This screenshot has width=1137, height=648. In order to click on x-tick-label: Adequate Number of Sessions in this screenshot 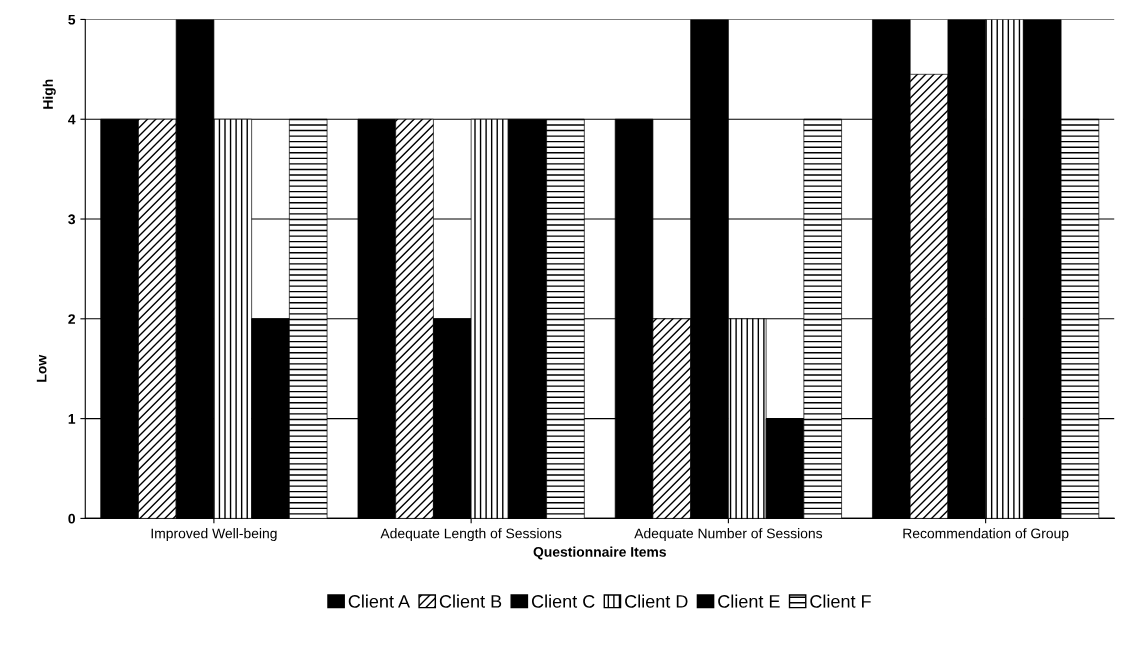, I will do `click(728, 535)`.